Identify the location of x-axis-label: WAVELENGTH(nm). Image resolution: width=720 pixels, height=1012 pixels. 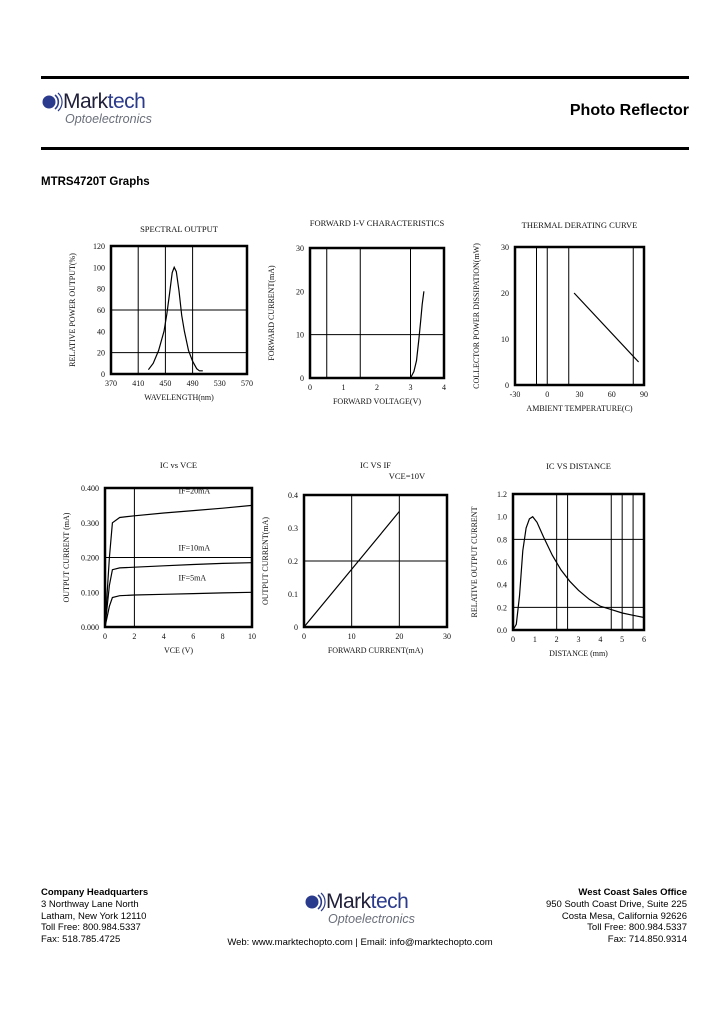
(179, 397).